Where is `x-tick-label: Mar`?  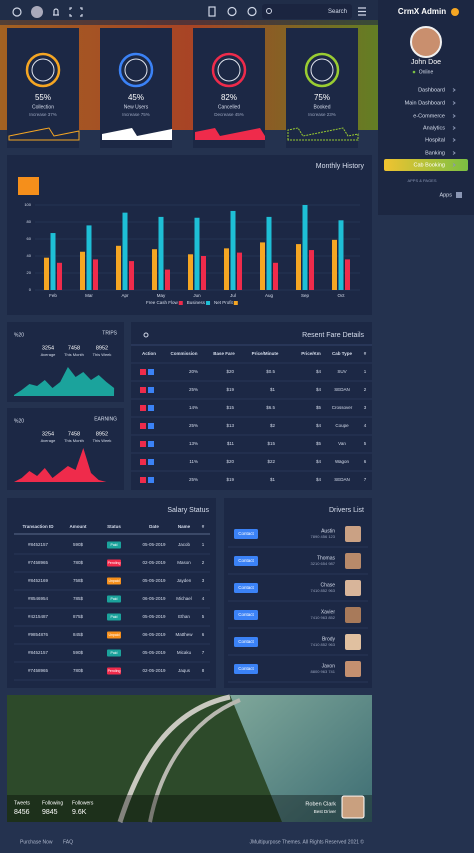
x-tick-label: Mar is located at coordinates (89, 295).